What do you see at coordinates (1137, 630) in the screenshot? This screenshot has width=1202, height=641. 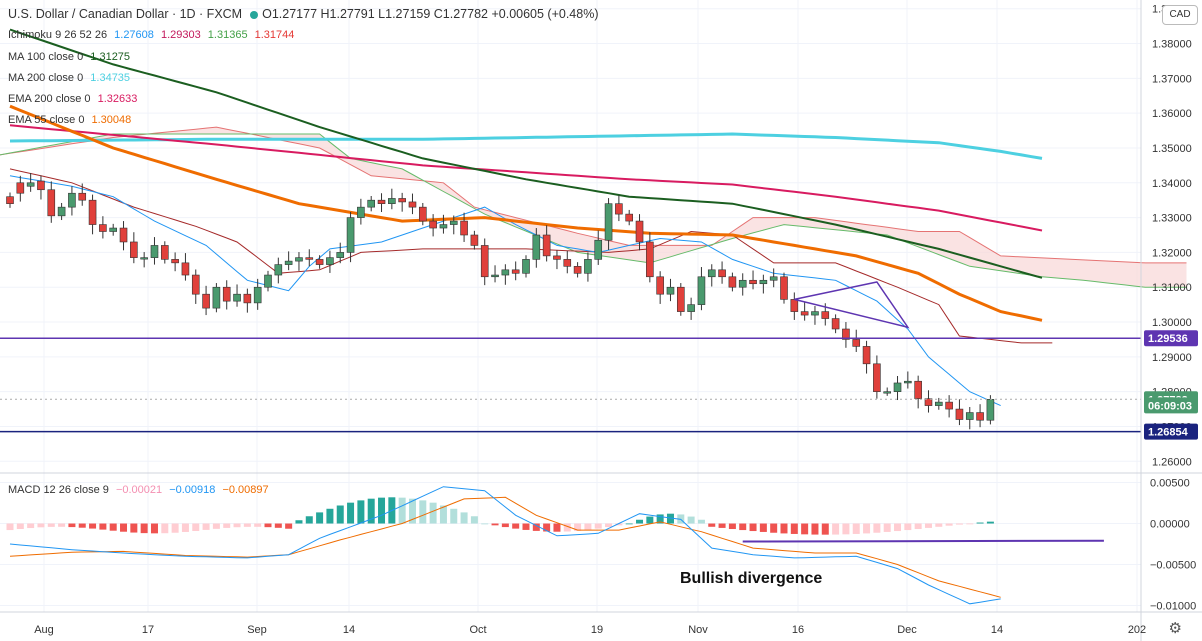 I see `time-tick-label: 202` at bounding box center [1137, 630].